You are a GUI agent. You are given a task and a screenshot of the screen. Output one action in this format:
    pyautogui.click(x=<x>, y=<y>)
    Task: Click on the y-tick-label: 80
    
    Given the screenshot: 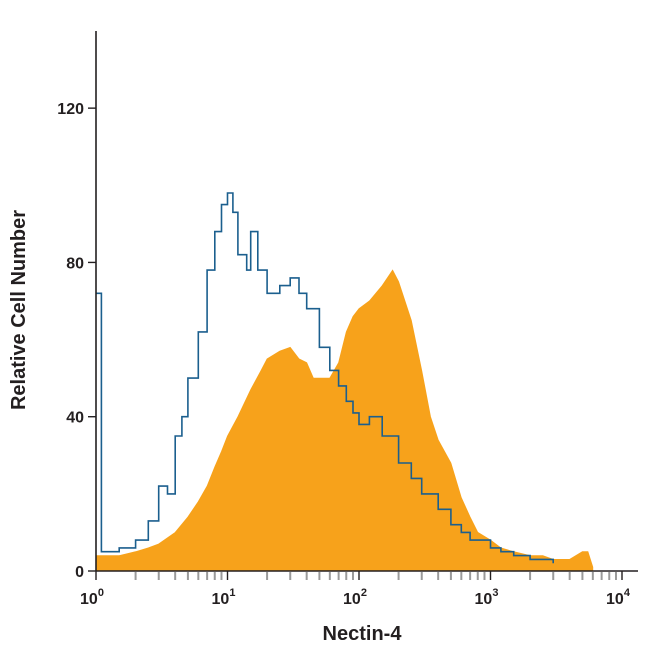 What is the action you would take?
    pyautogui.click(x=75, y=263)
    